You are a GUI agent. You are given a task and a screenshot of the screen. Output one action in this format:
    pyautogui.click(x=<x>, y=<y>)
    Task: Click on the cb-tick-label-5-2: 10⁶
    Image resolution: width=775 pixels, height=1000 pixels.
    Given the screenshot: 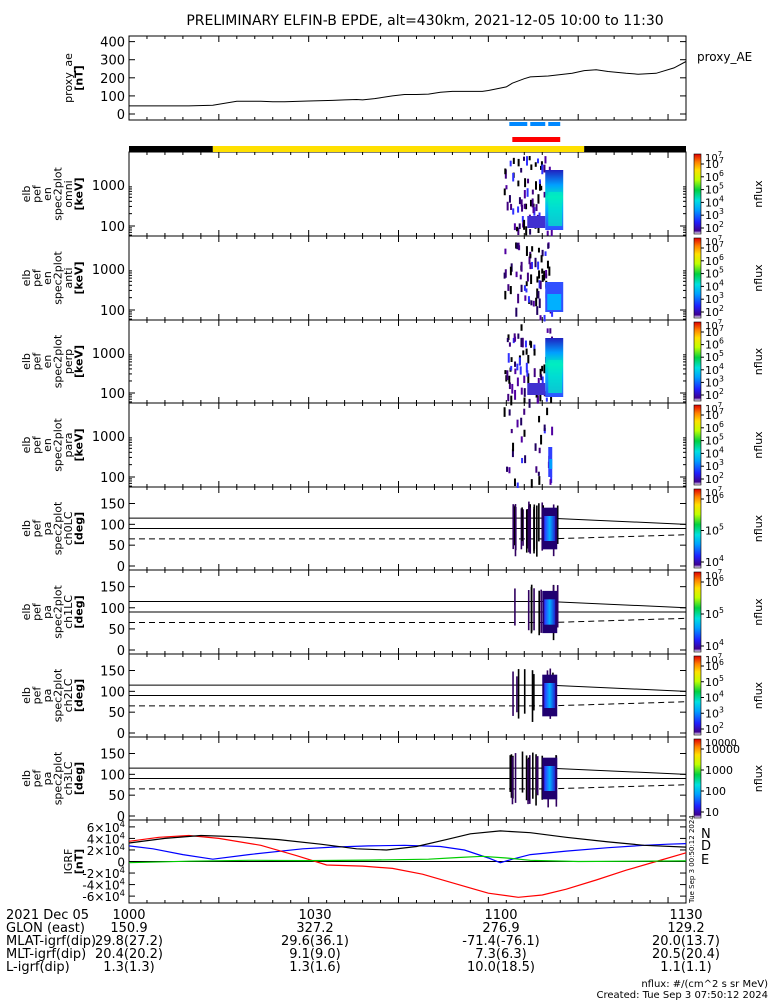 What is the action you would take?
    pyautogui.click(x=714, y=498)
    